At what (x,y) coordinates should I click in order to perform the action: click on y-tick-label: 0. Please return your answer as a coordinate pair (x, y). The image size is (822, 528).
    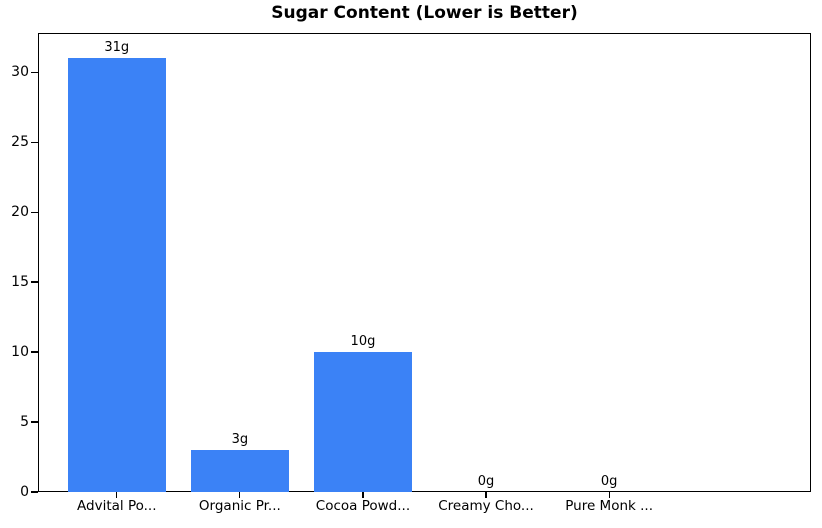
    Looking at the image, I should click on (24, 492).